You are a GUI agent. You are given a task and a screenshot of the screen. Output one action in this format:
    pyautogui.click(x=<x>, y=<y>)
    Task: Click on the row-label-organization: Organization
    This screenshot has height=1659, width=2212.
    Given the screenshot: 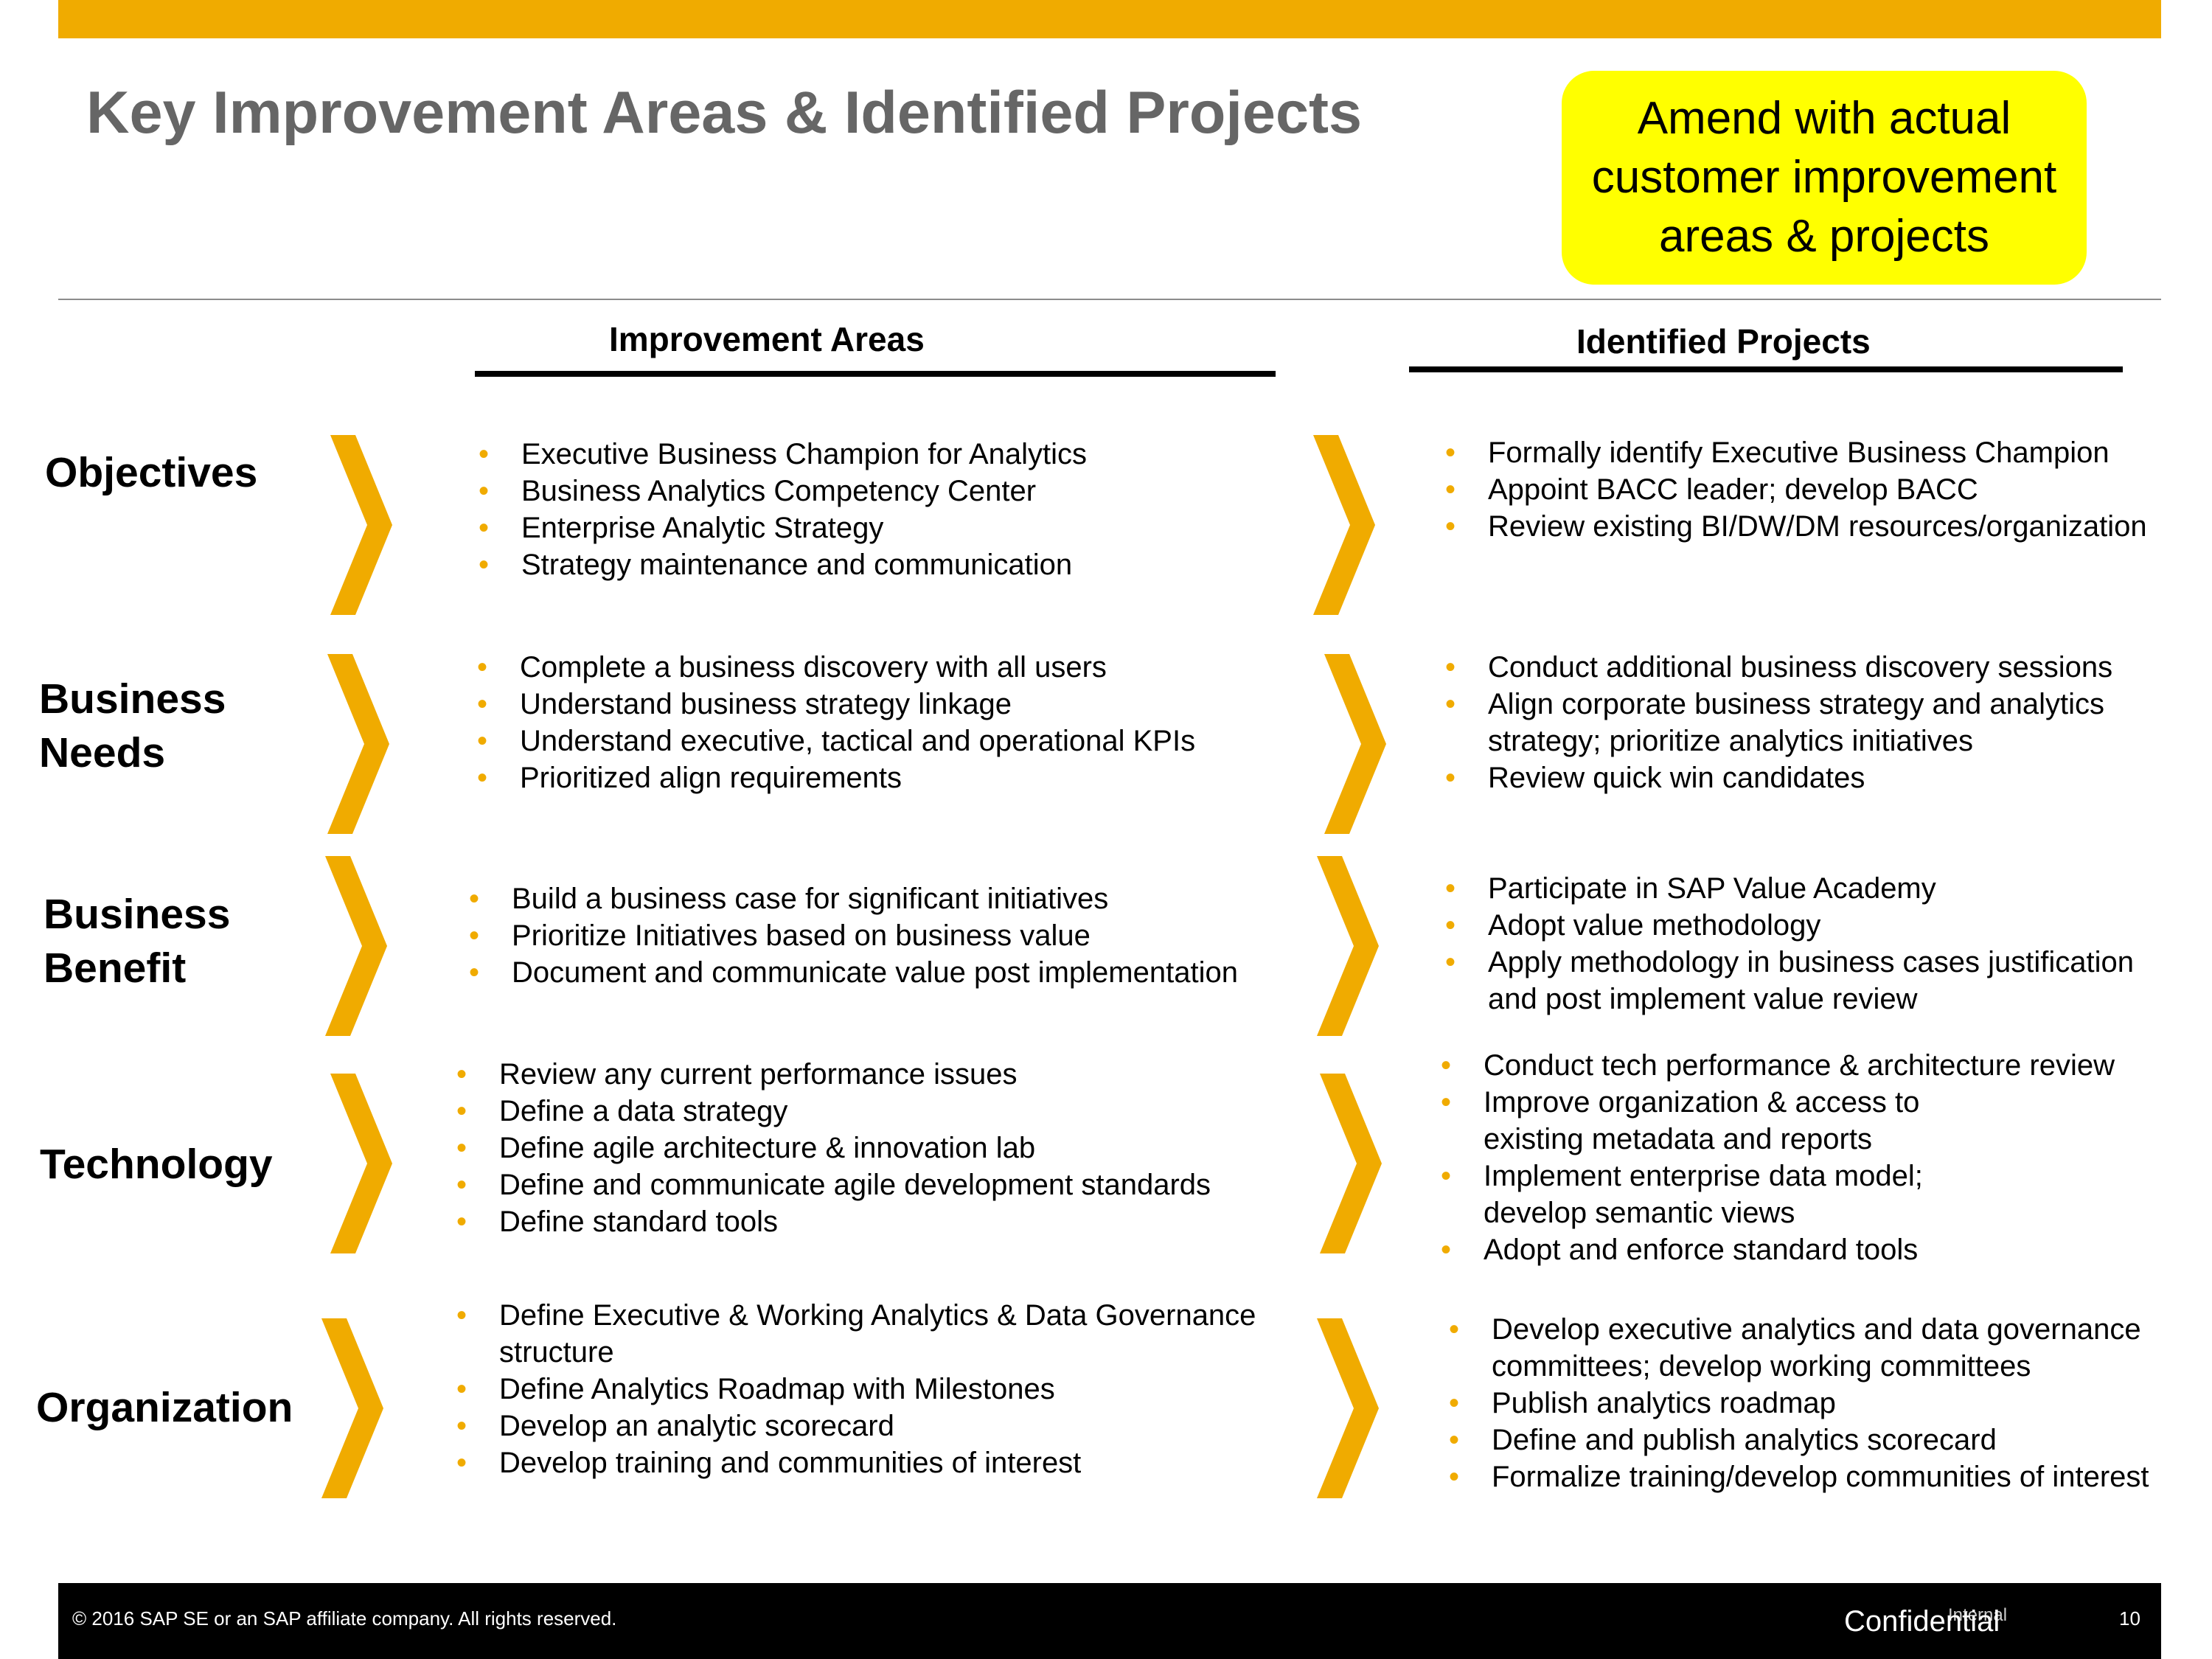 What is the action you would take?
    pyautogui.click(x=164, y=1407)
    